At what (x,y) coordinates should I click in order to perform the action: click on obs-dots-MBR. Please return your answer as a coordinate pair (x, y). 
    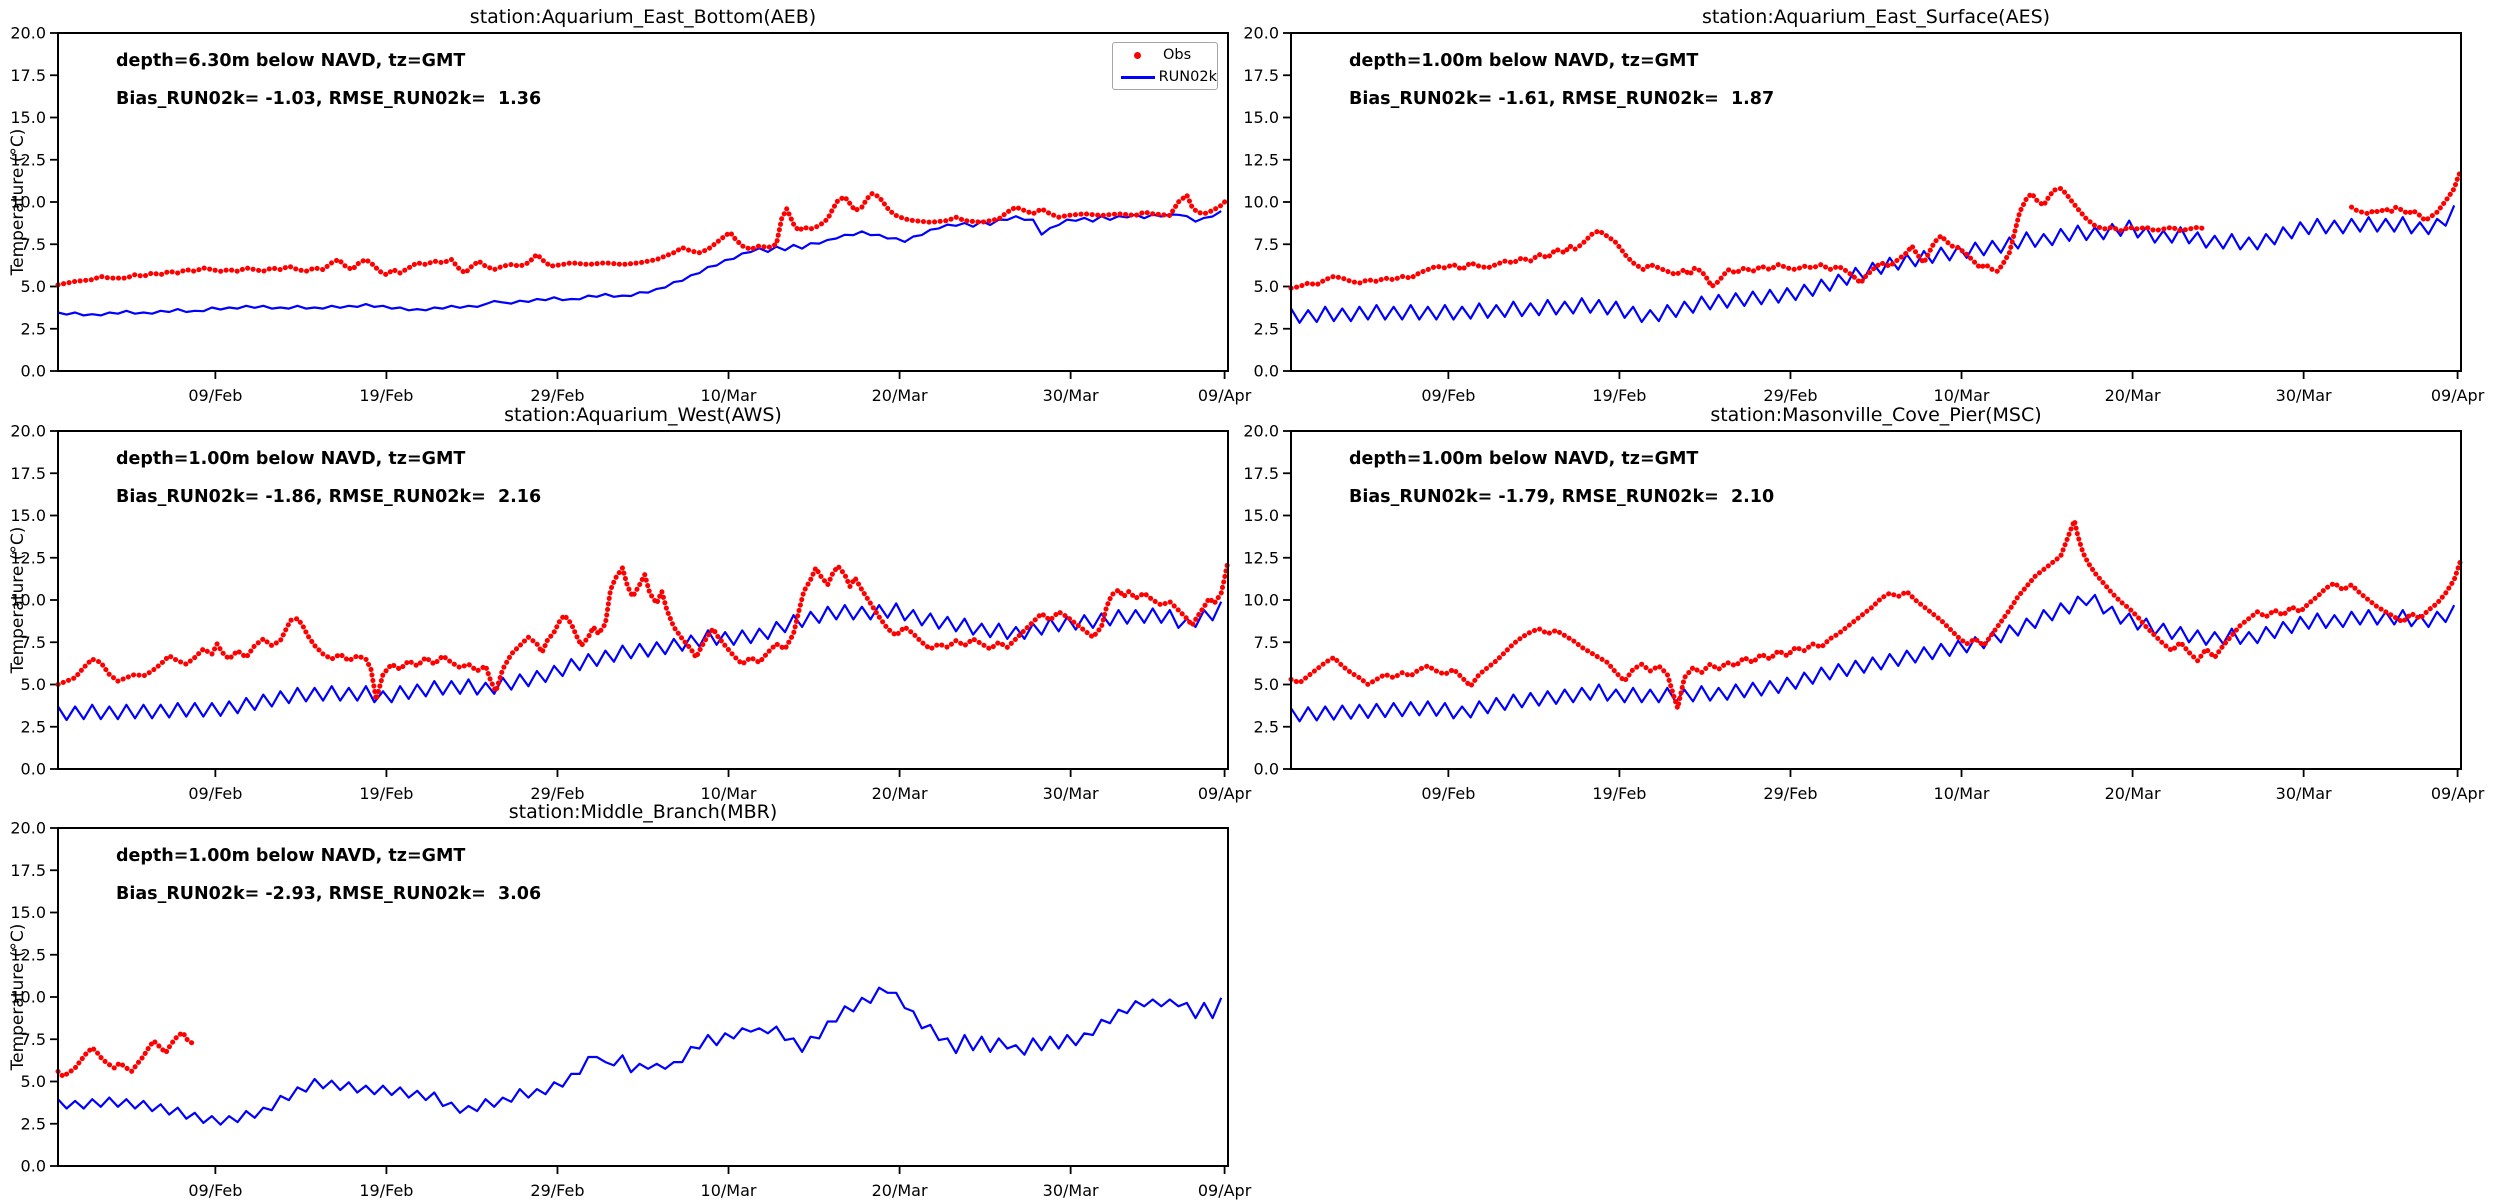
    Looking at the image, I should click on (126, 1054).